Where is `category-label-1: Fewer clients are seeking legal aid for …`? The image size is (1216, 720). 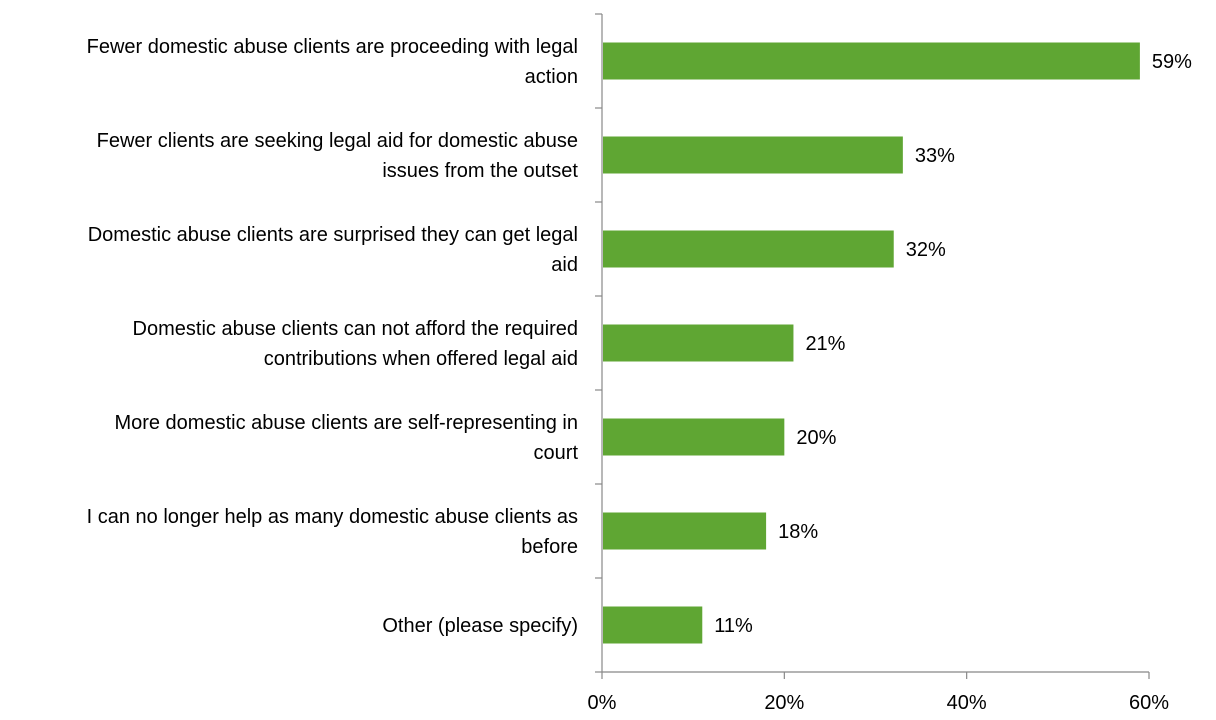 category-label-1: Fewer clients are seeking legal aid for … is located at coordinates (338, 156).